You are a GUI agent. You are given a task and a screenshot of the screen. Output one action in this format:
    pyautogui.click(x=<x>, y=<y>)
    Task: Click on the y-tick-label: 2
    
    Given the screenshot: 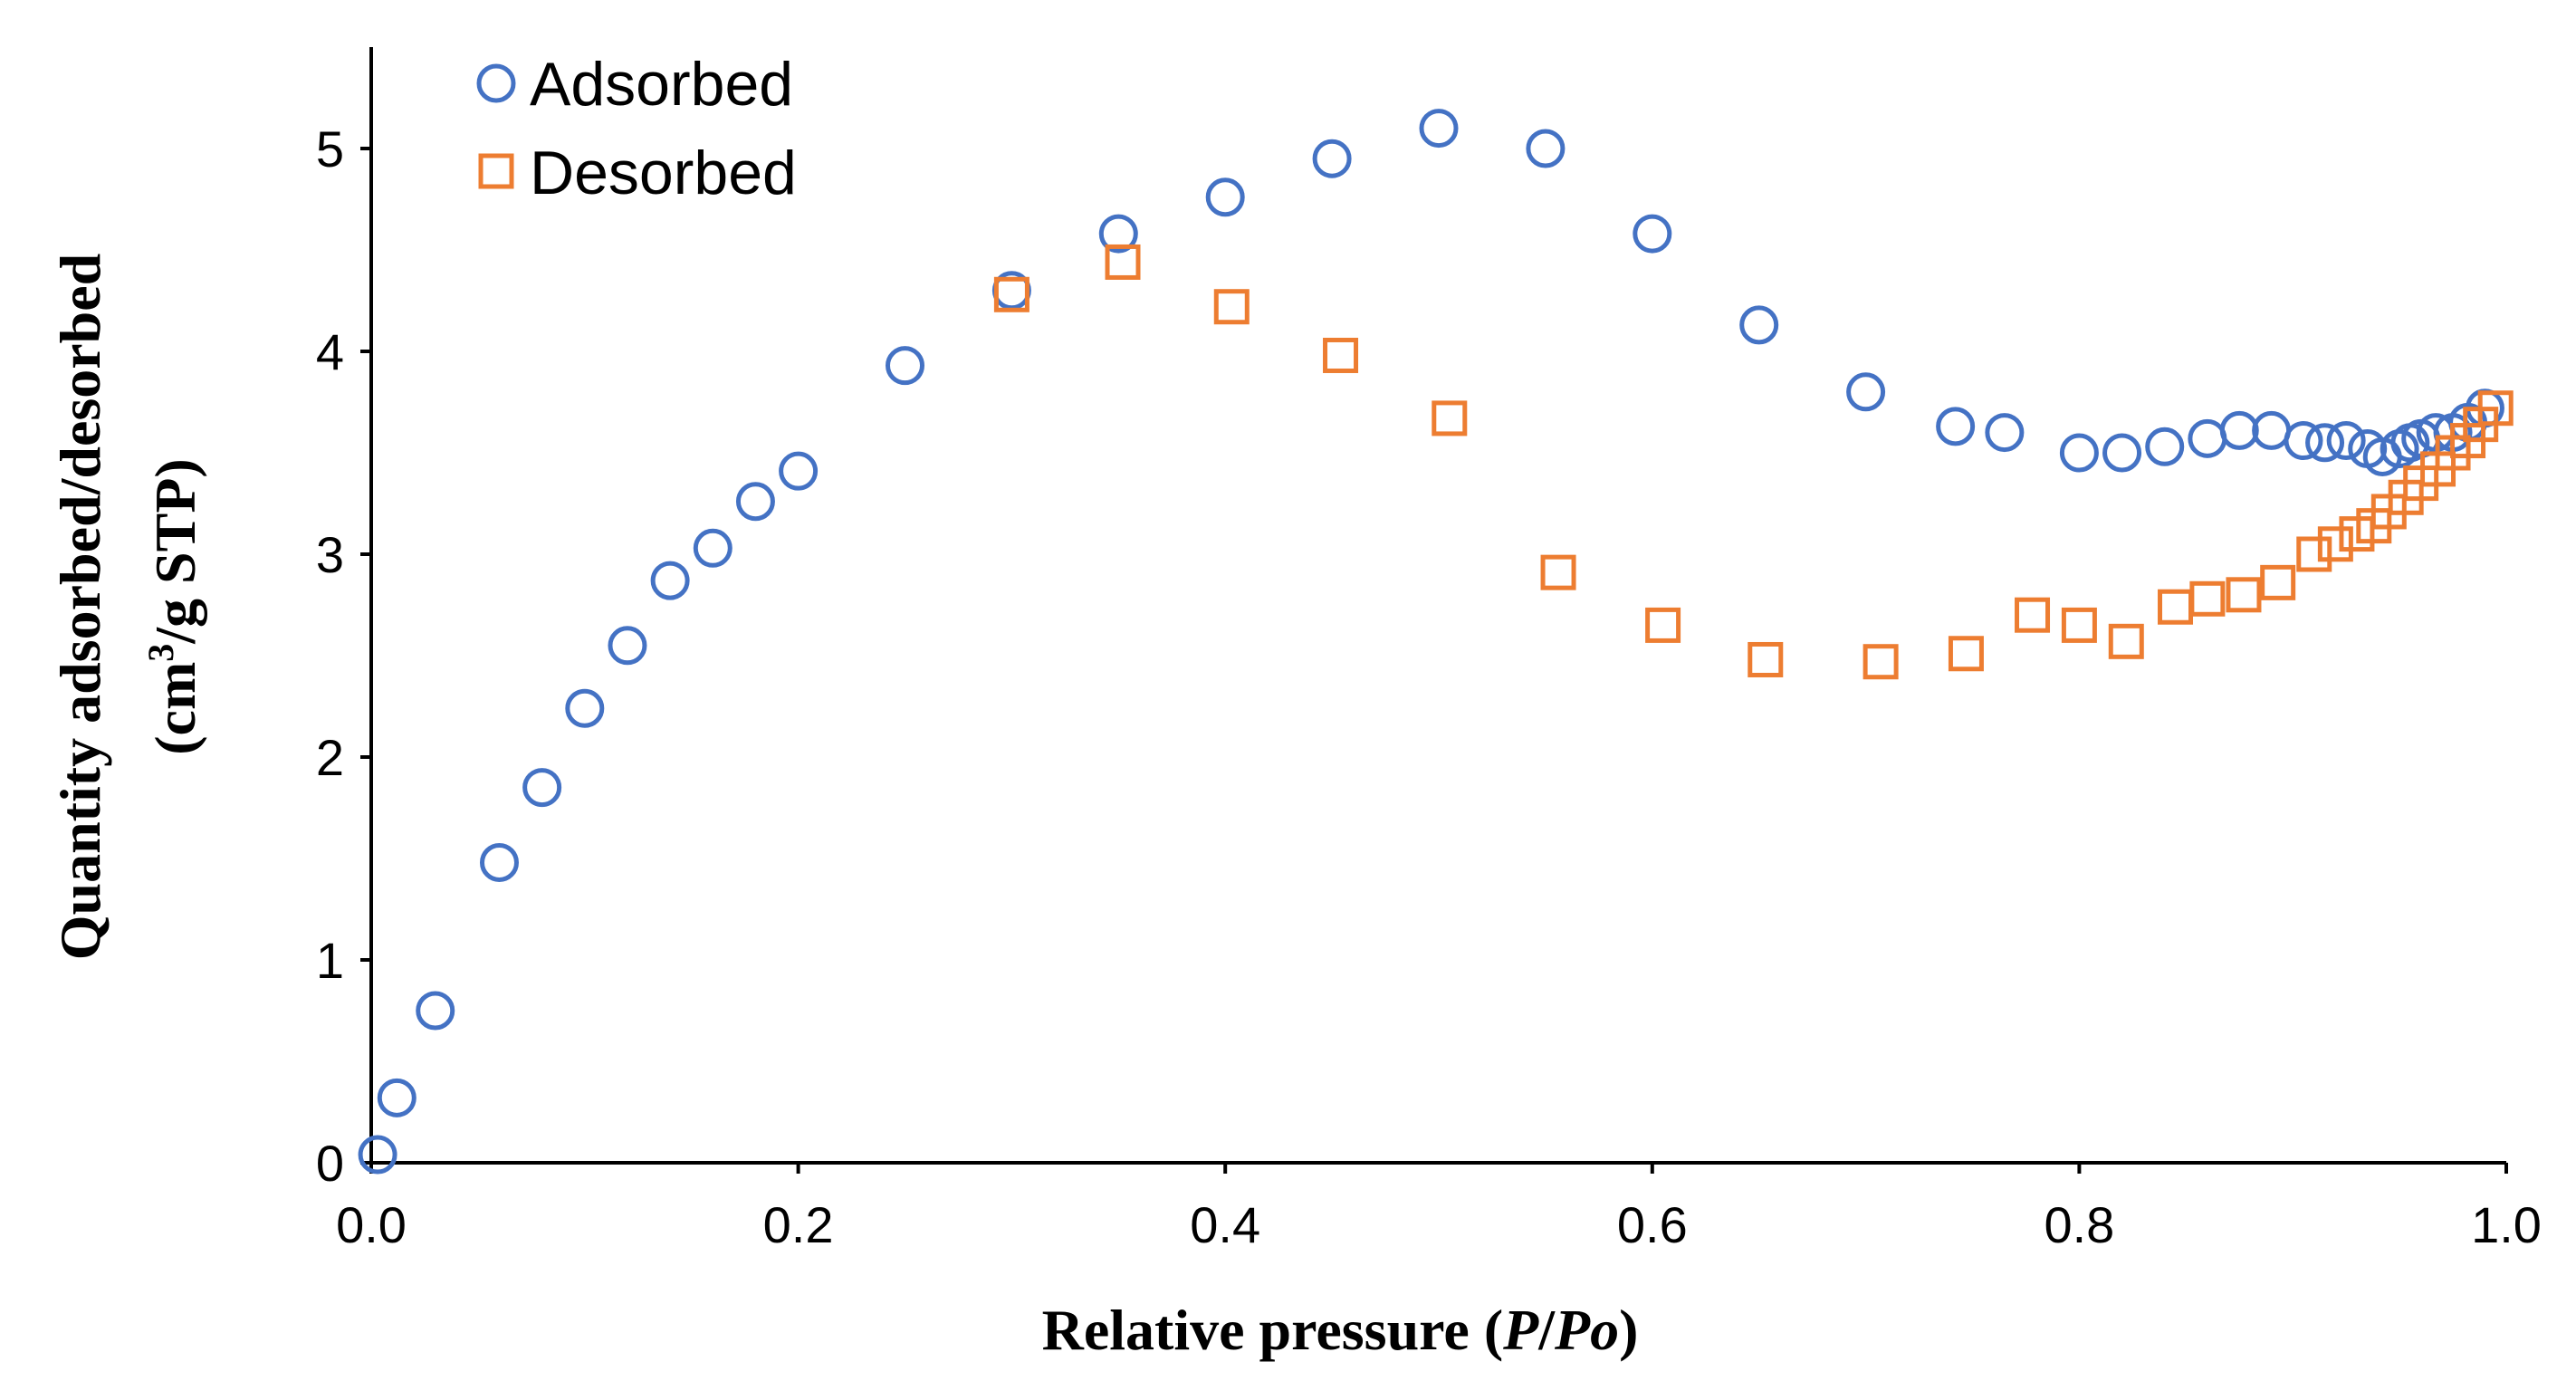 What is the action you would take?
    pyautogui.click(x=330, y=757)
    